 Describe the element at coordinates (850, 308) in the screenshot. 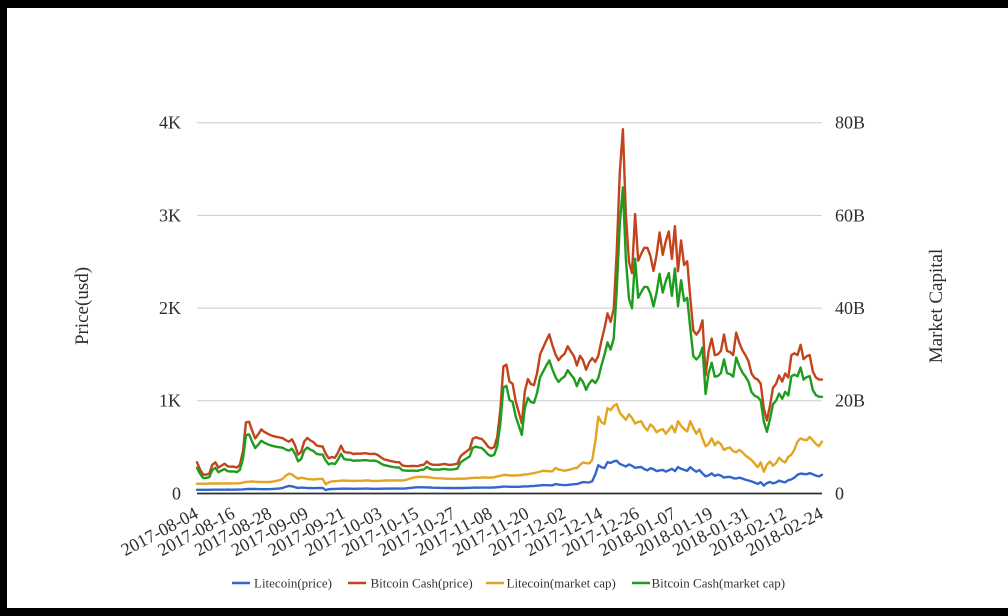

I see `svg-text: 40B` at that location.